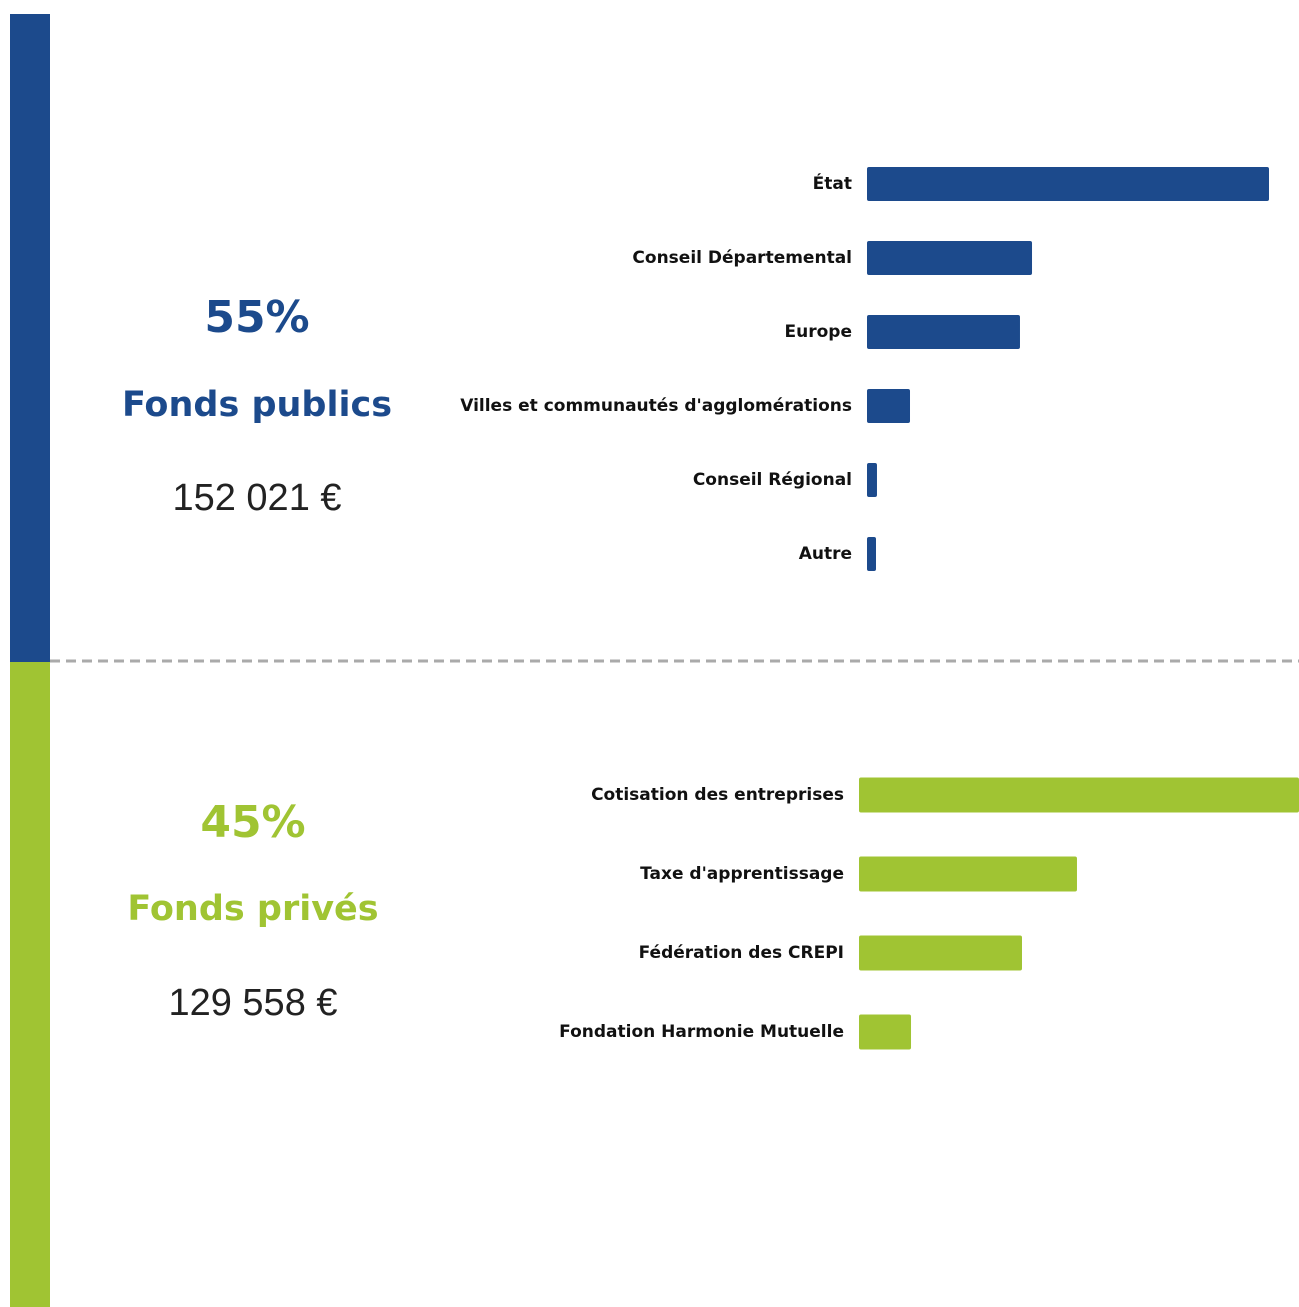  I want to click on bar-label: Conseil Régional, so click(772, 480).